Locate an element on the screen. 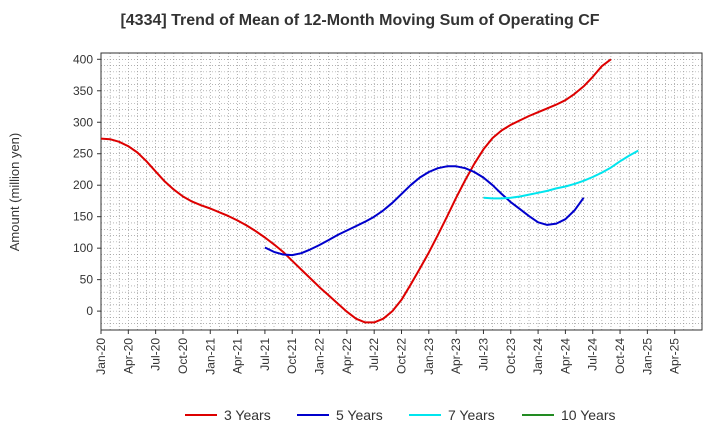 The height and width of the screenshot is (440, 720). x-tick-label: Apr-20 is located at coordinates (128, 356).